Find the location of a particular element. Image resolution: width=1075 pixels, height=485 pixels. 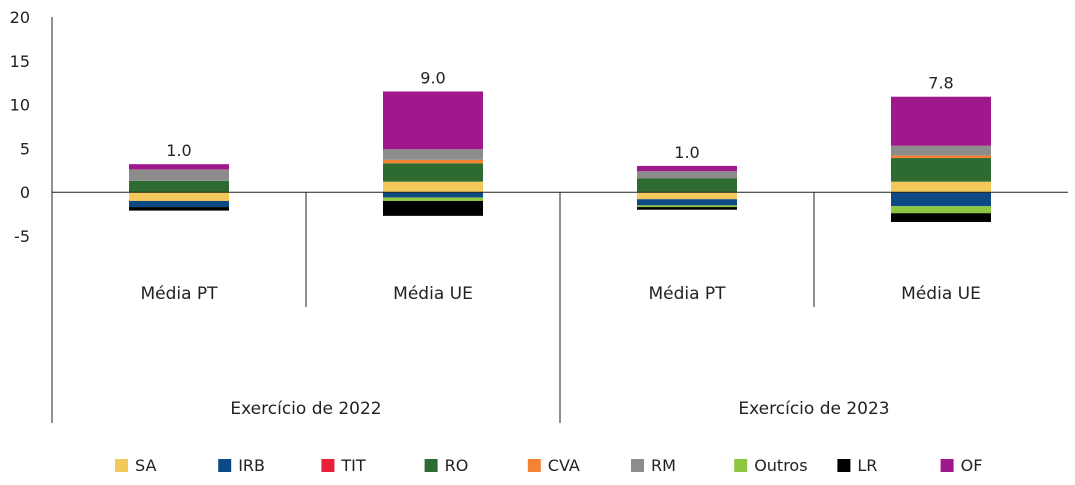

y-tick-label: 20 is located at coordinates (20, 17).